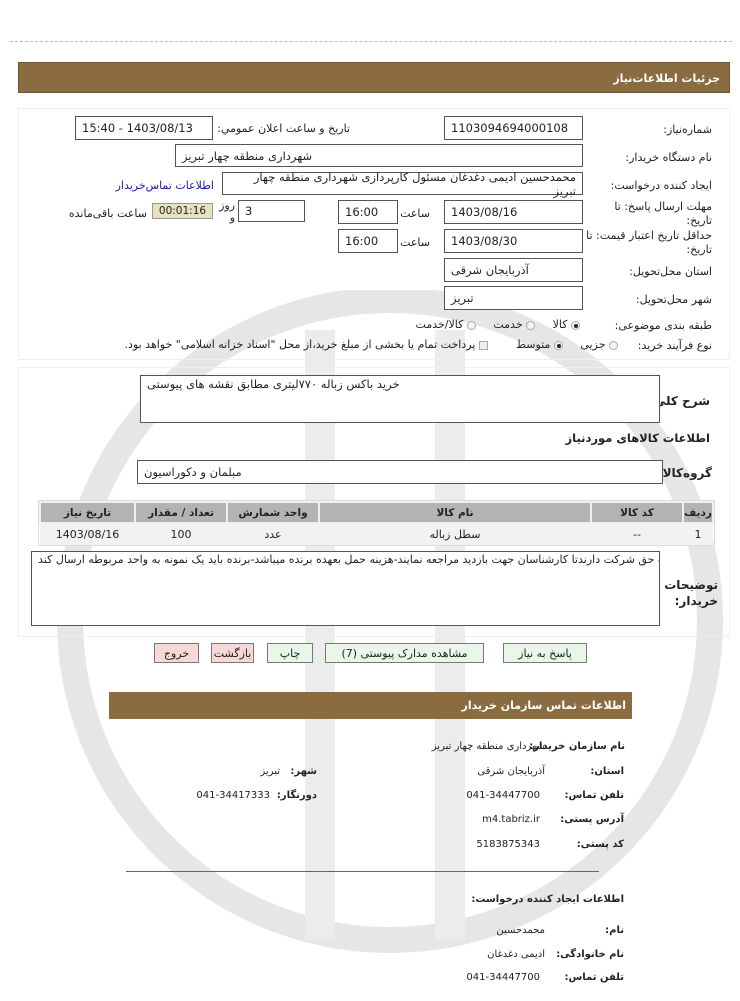  I want to click on col-qty: تعداد / مقدار, so click(181, 512).